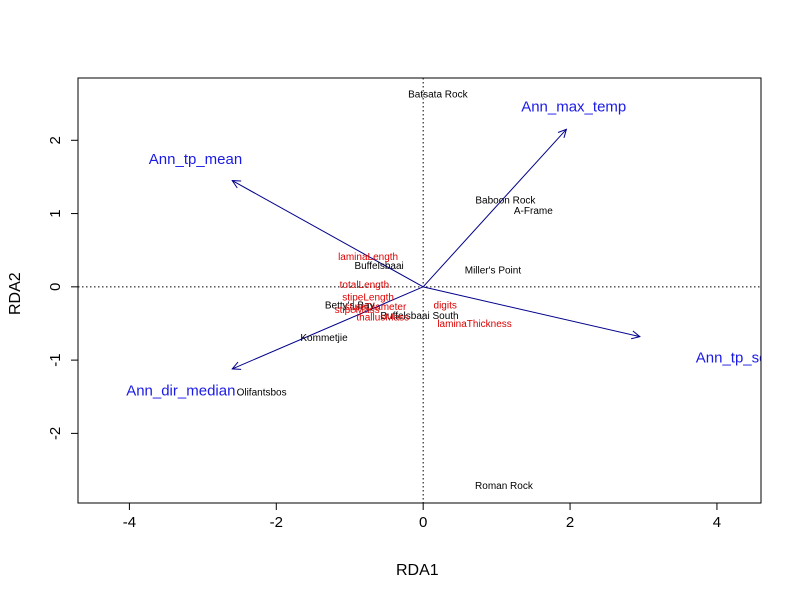 The height and width of the screenshot is (600, 801). What do you see at coordinates (55, 359) in the screenshot?
I see `y-tick-label: -1` at bounding box center [55, 359].